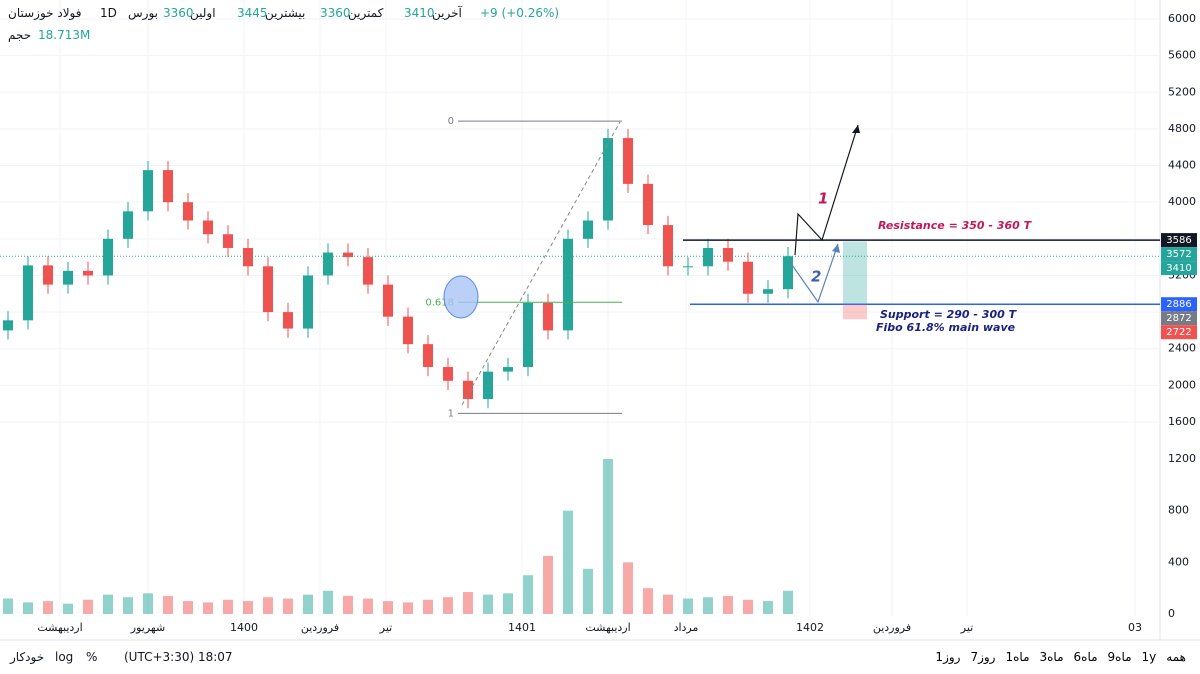 This screenshot has height=674, width=1200. What do you see at coordinates (1182, 348) in the screenshot?
I see `y-tick-label: 2400` at bounding box center [1182, 348].